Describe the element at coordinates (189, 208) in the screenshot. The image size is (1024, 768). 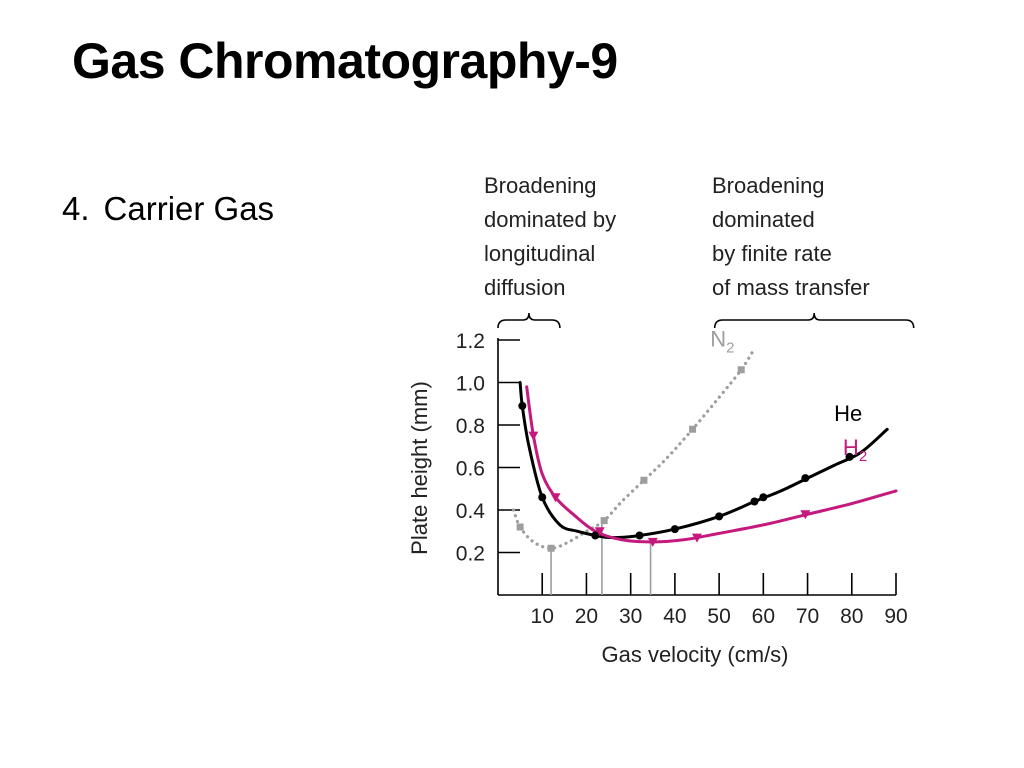
I see `bullet-text: Carrier Gas` at that location.